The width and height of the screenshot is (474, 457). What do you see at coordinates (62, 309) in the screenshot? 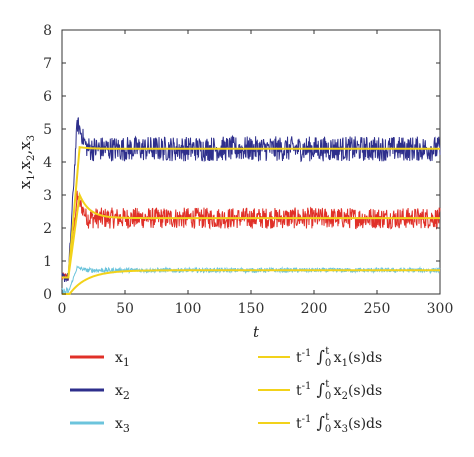
I see `x-tick-label: 0` at bounding box center [62, 309].